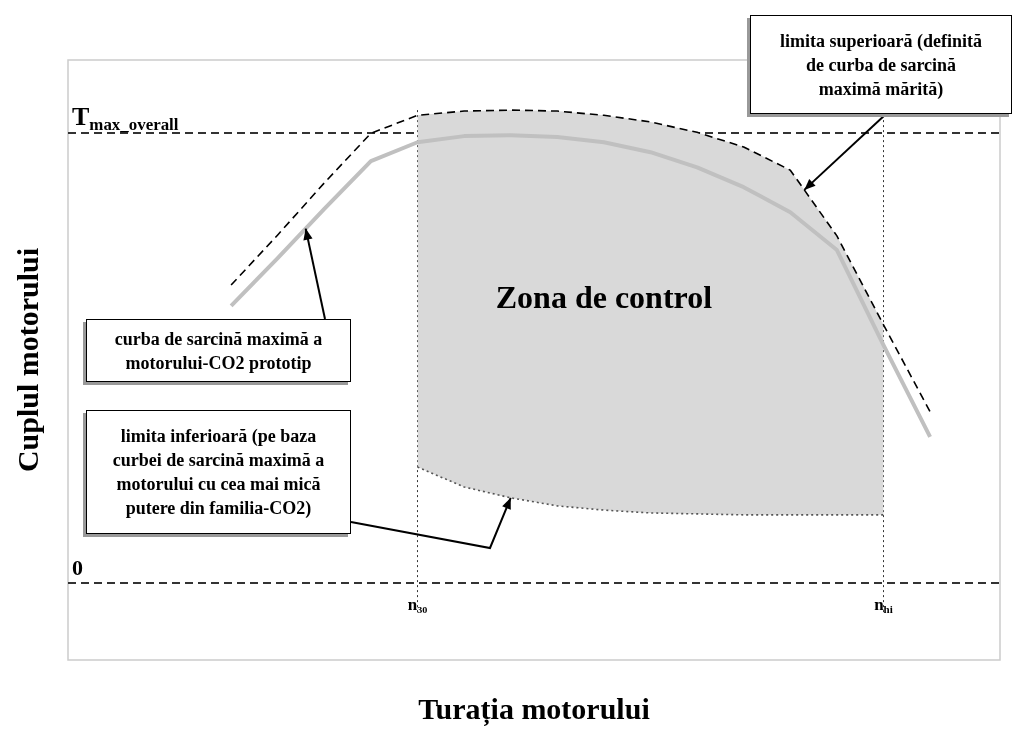  I want to click on x-tick-label: n₃₀, so click(417, 604).